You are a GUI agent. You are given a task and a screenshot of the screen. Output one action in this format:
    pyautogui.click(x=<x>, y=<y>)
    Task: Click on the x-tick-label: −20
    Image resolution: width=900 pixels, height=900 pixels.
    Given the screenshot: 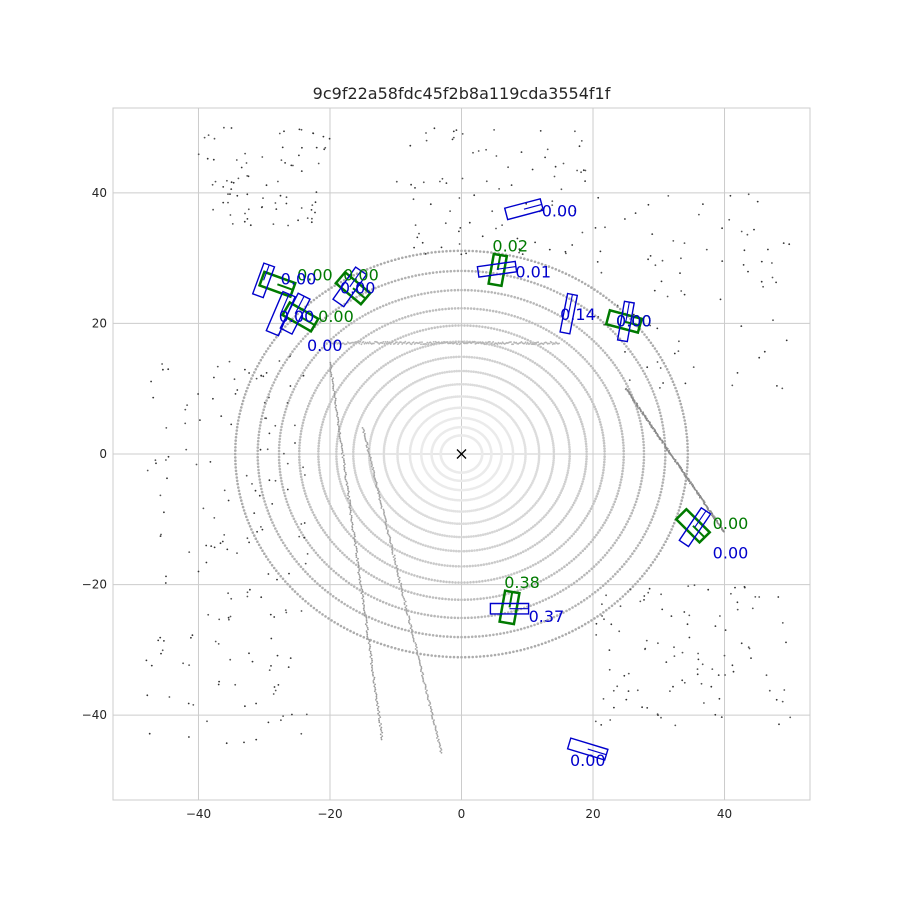 What is the action you would take?
    pyautogui.click(x=329, y=814)
    